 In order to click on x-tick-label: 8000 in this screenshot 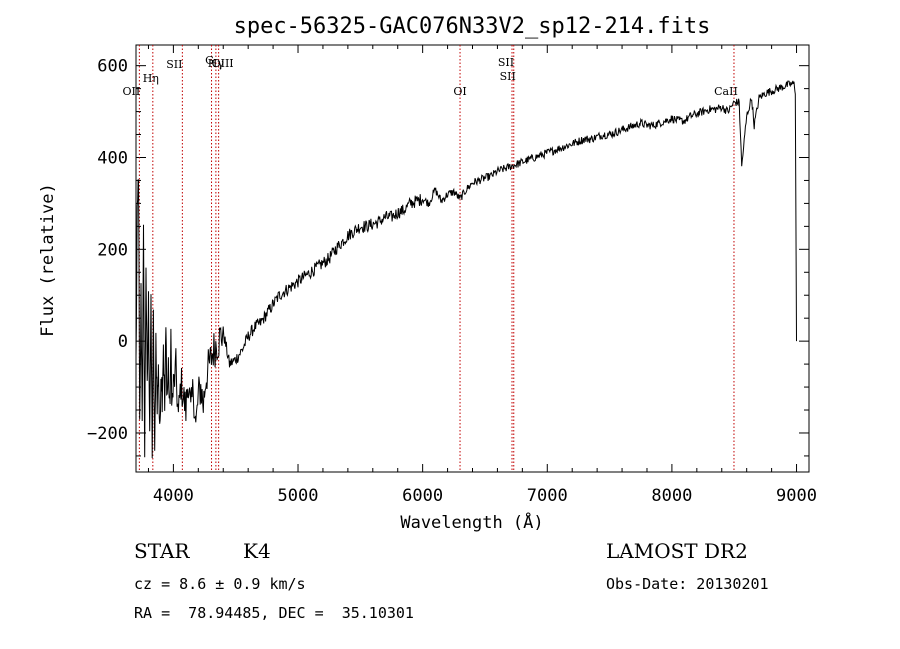, I will do `click(671, 496)`.